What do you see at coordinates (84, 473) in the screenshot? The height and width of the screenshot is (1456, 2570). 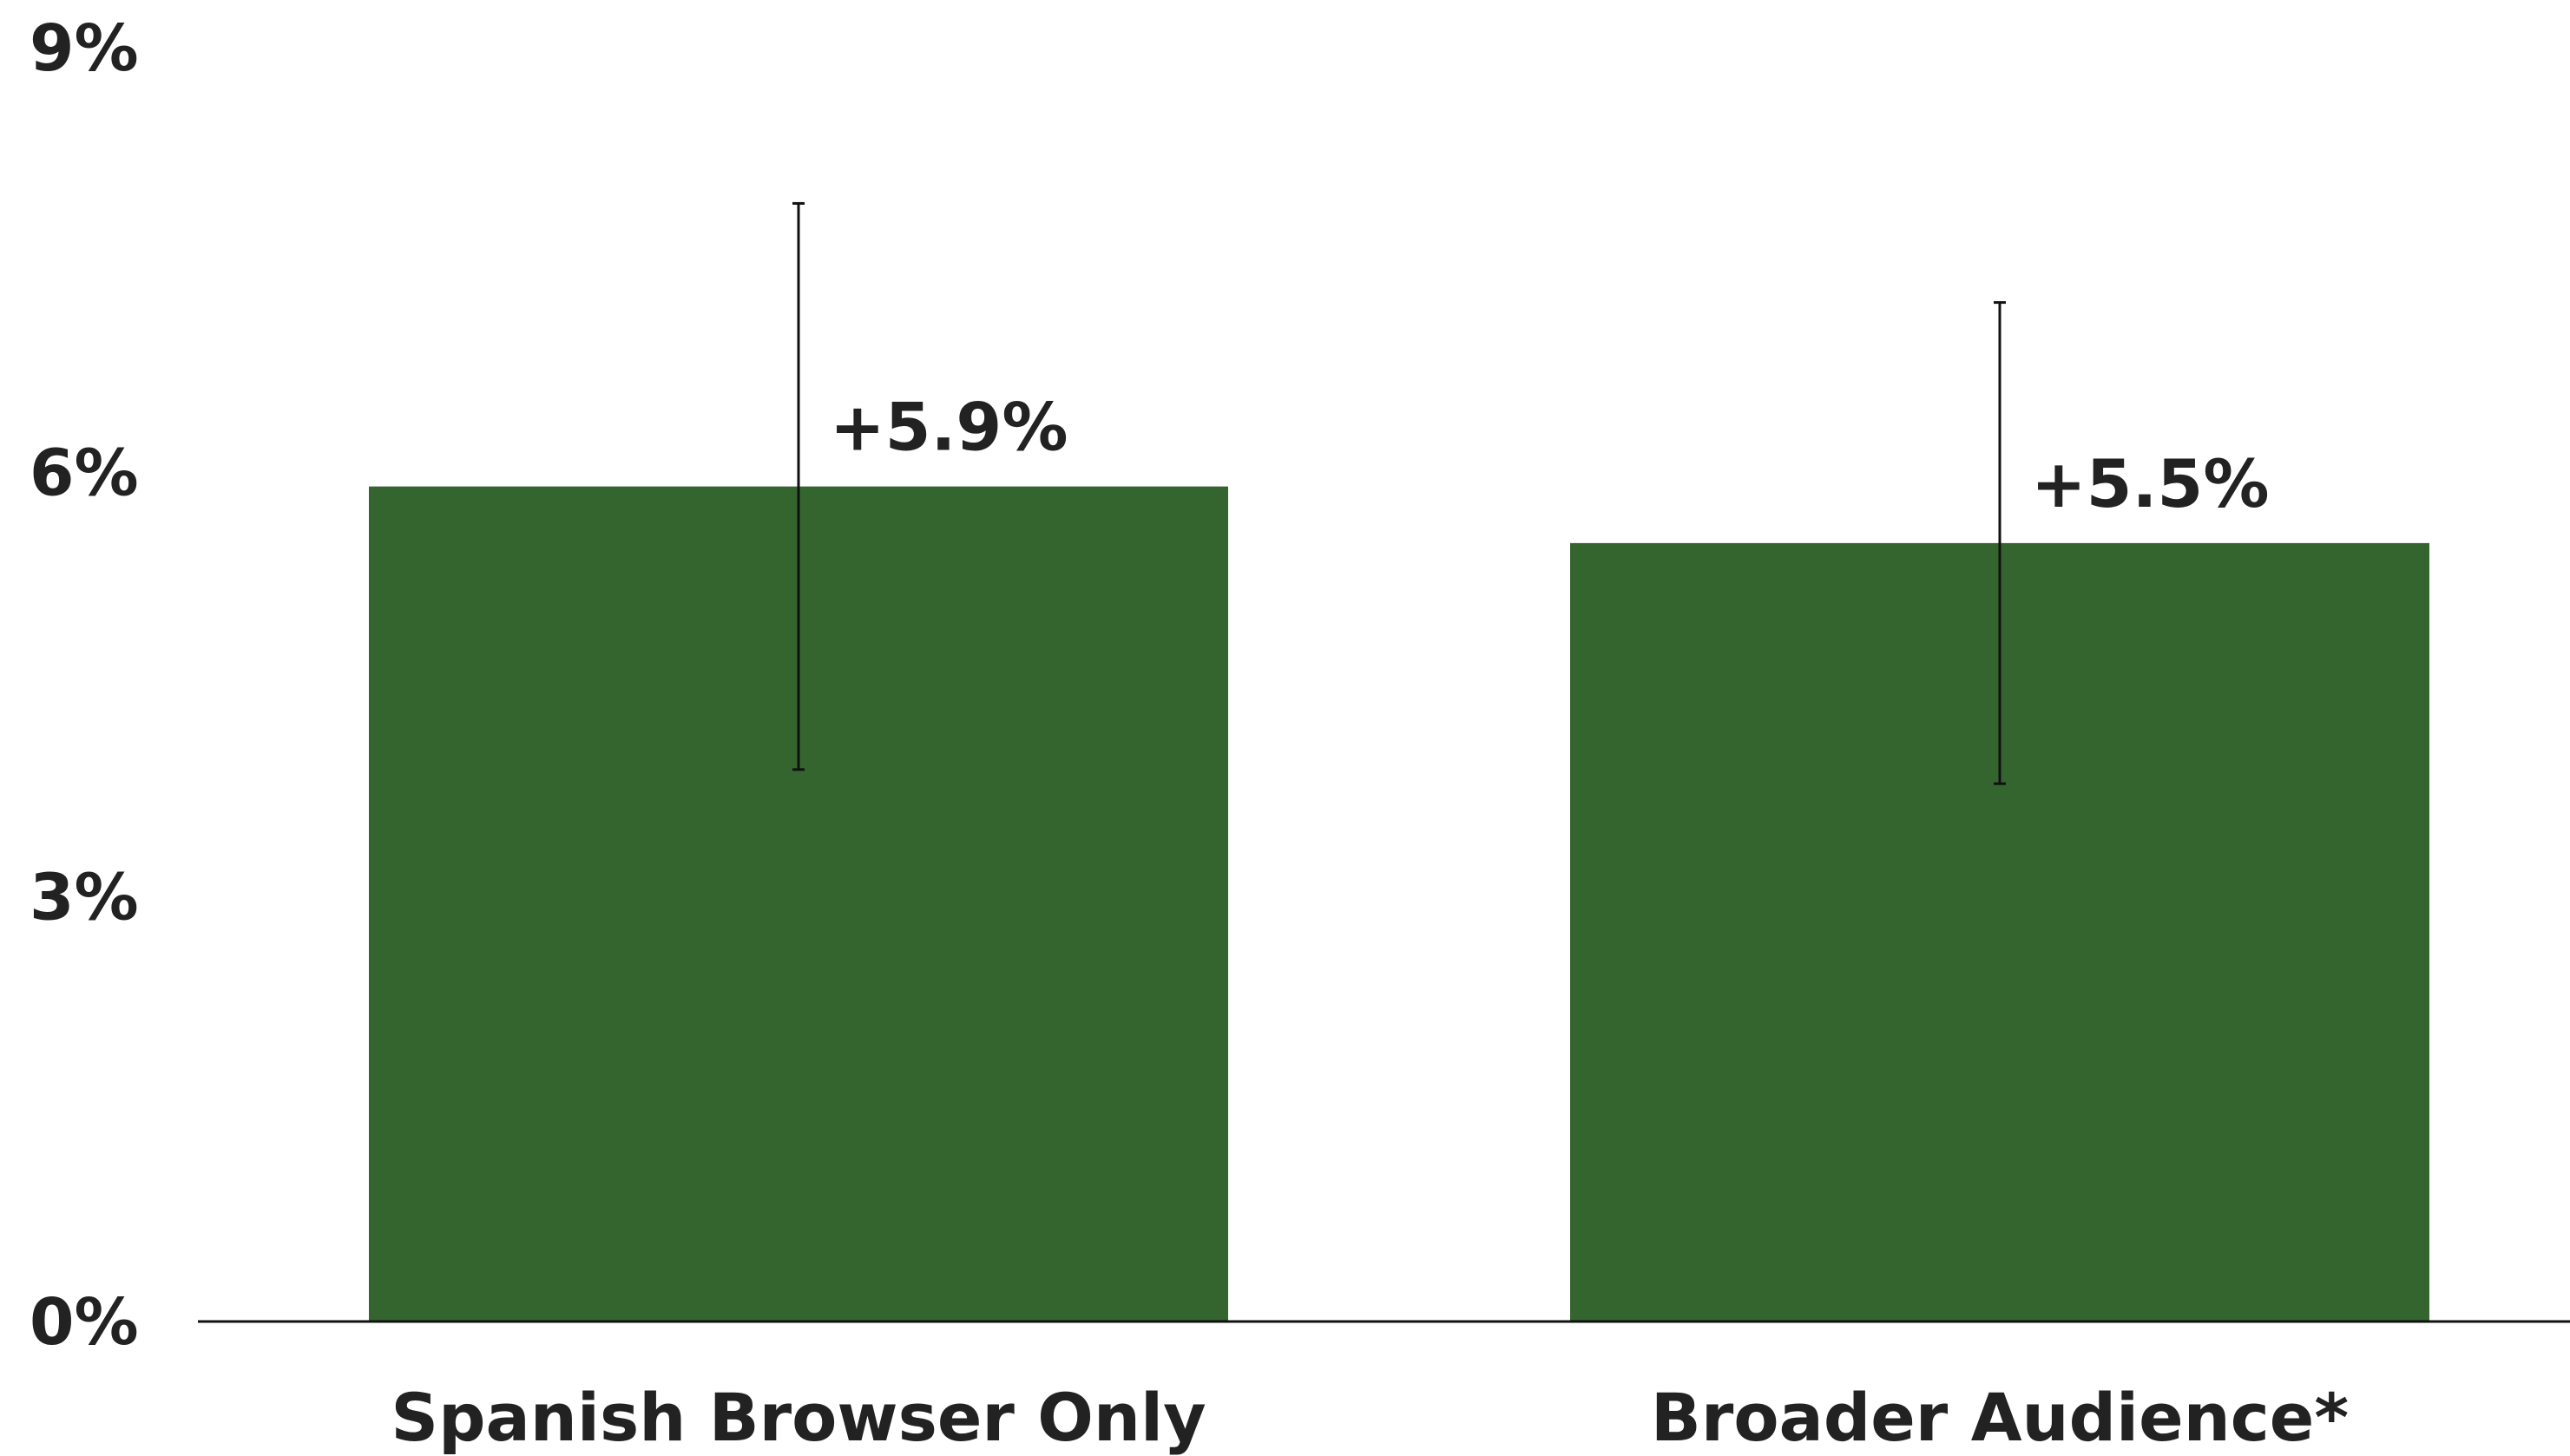 I see `y-tick-label: 6%` at bounding box center [84, 473].